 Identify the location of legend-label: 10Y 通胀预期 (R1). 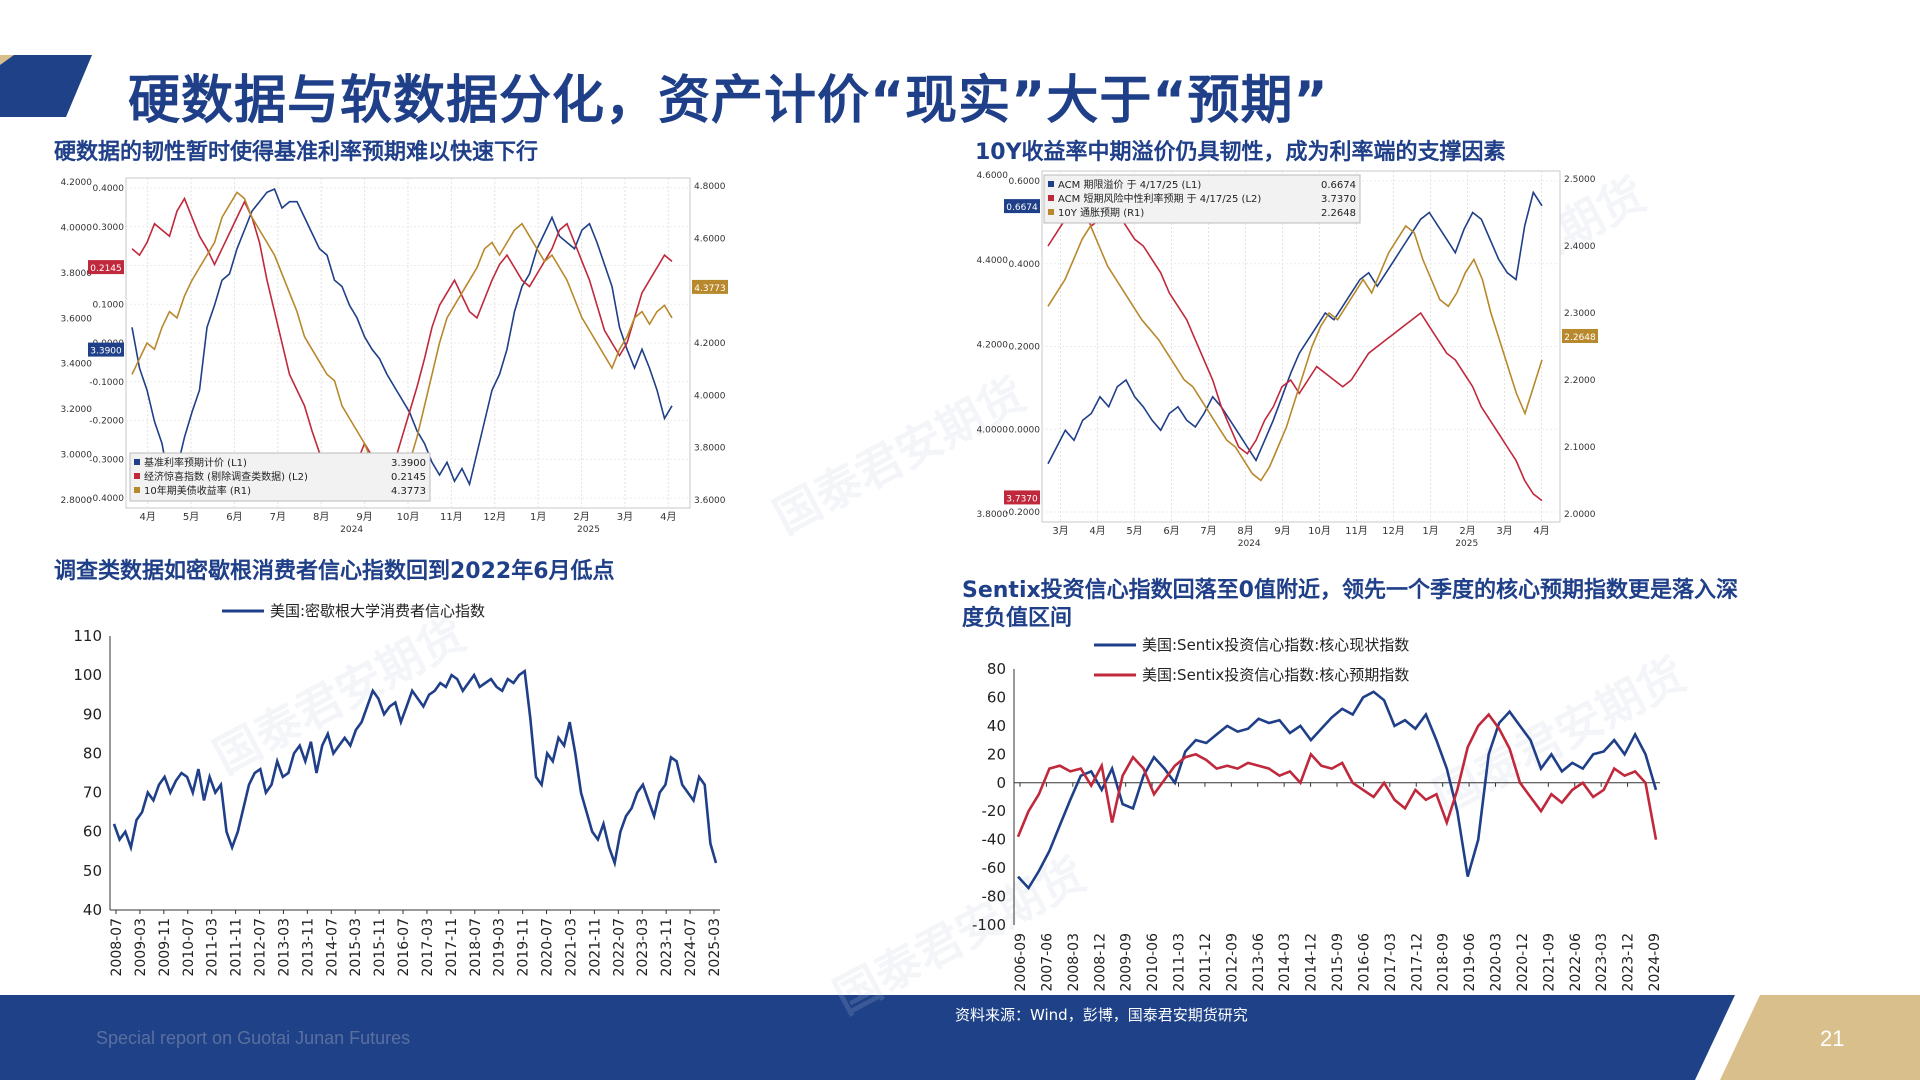
(1101, 213).